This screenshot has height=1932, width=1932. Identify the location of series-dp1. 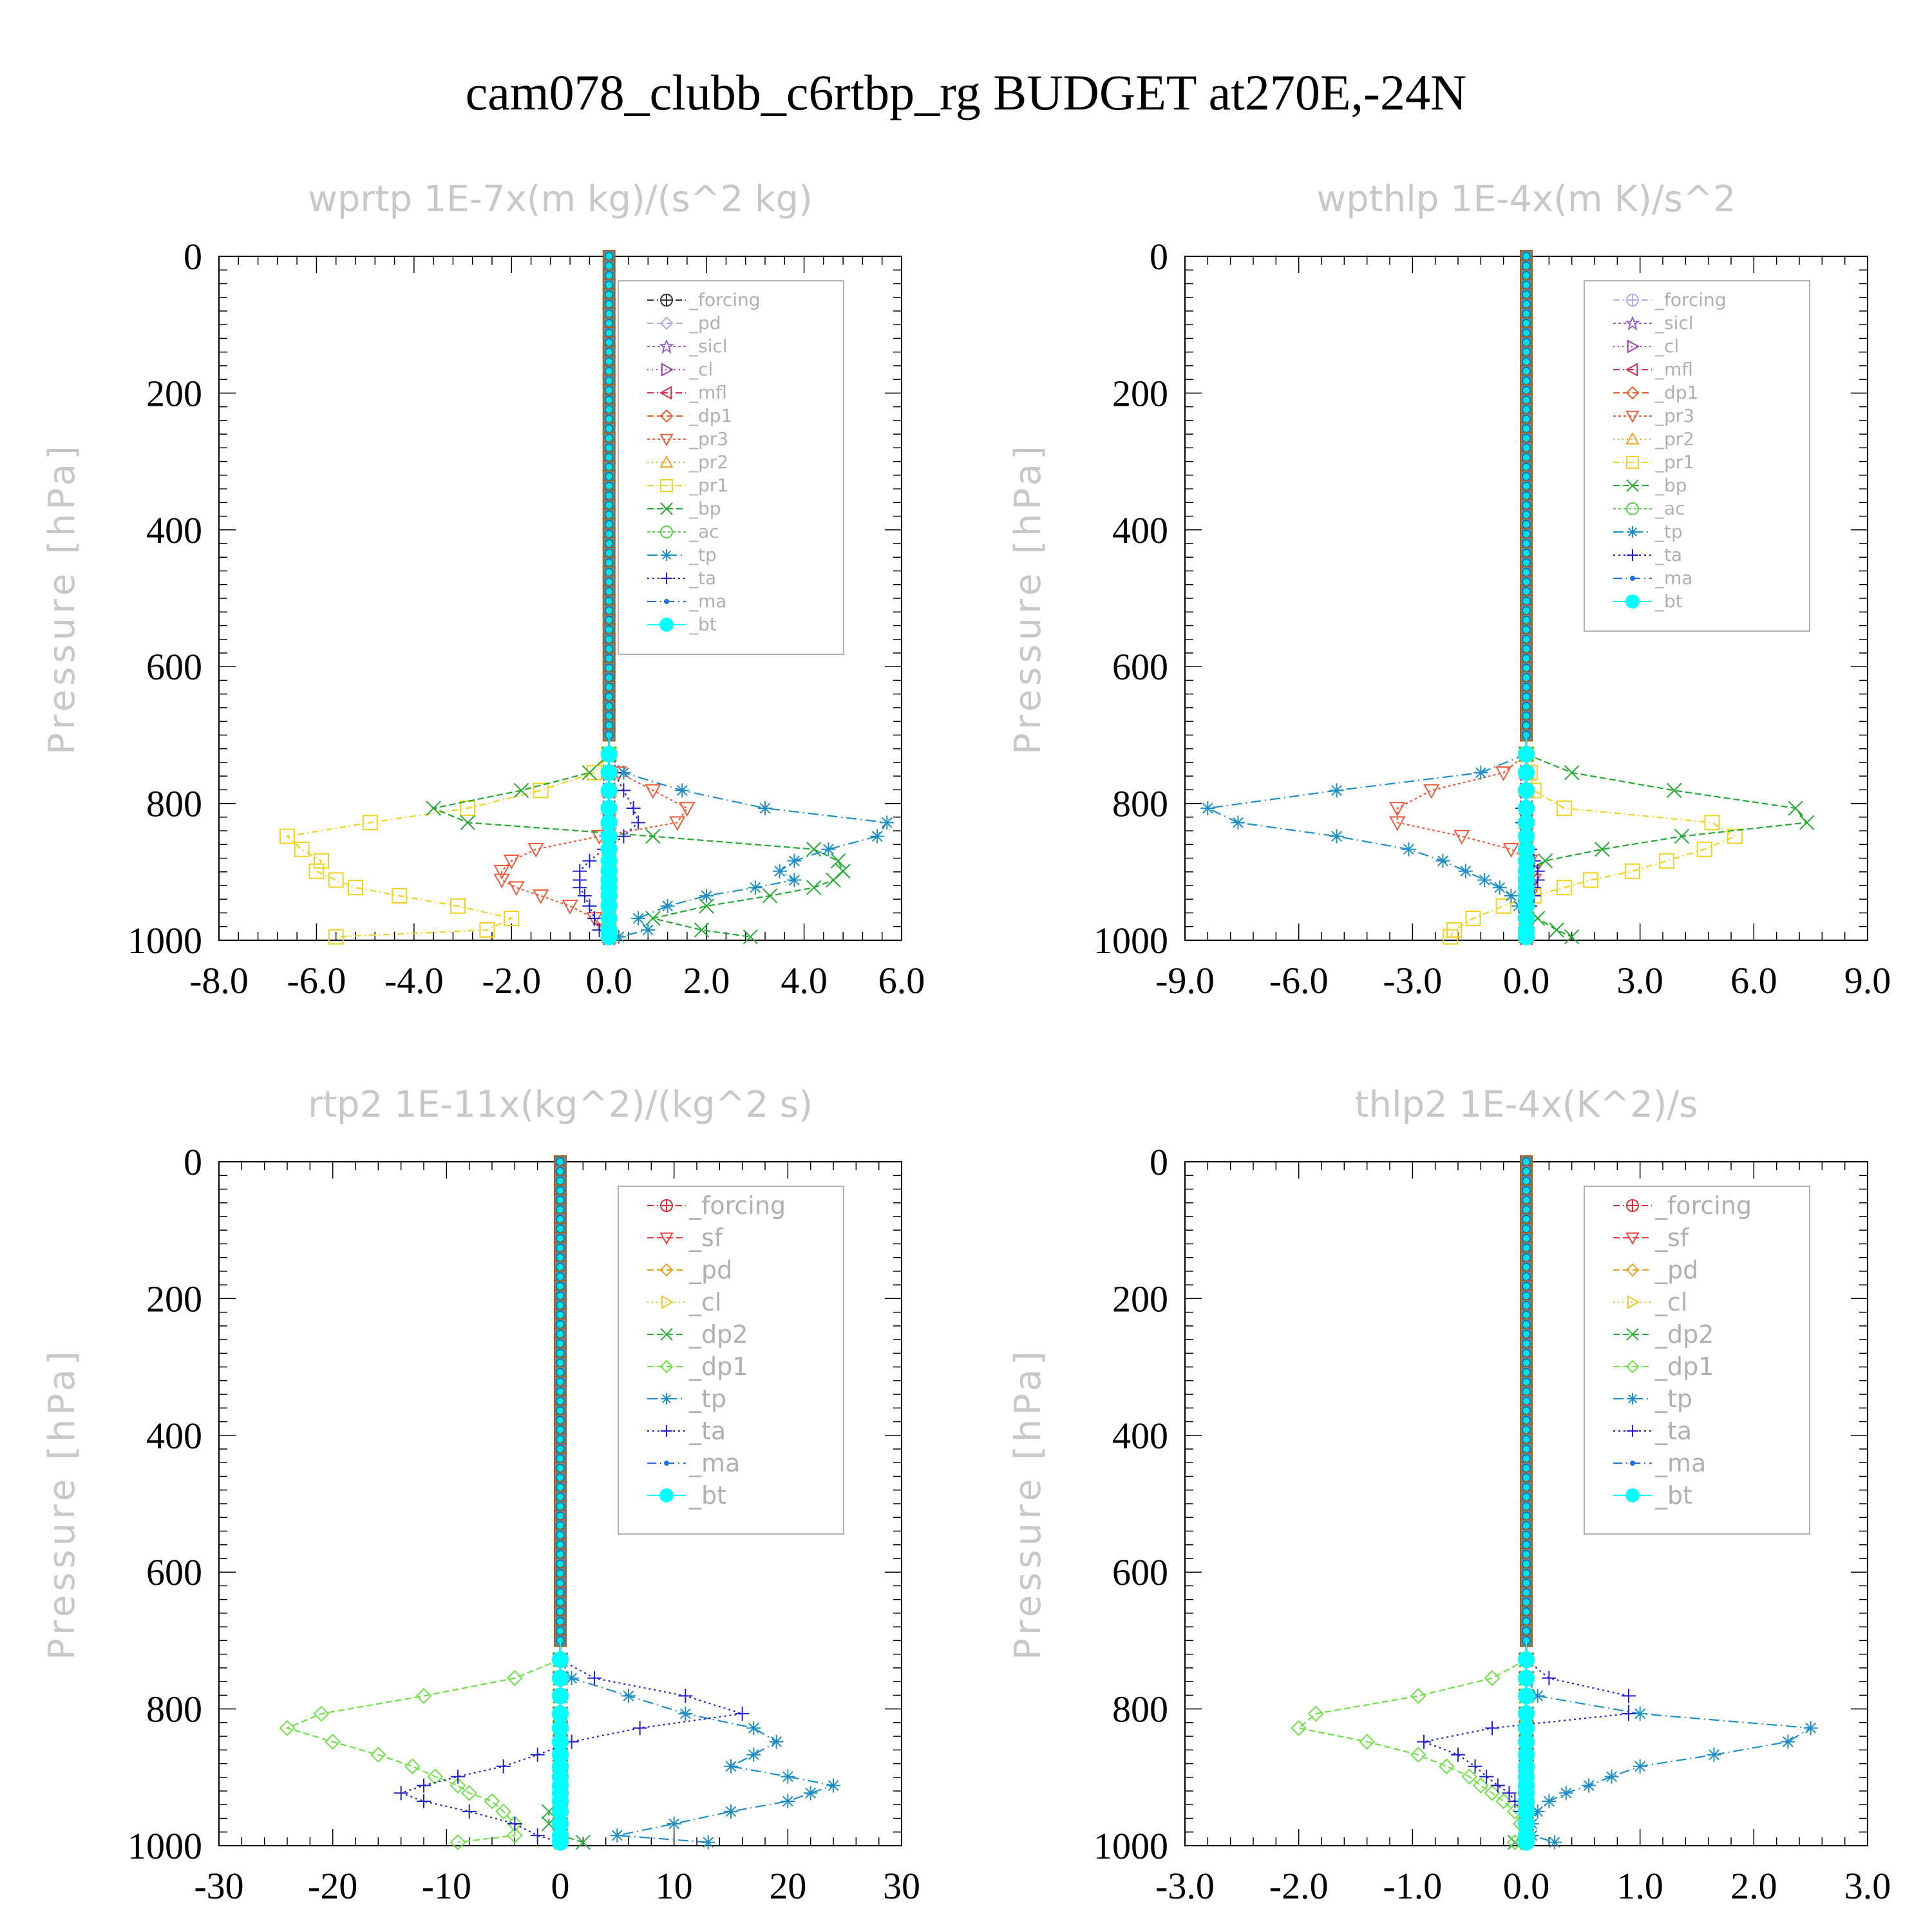
(424, 1746).